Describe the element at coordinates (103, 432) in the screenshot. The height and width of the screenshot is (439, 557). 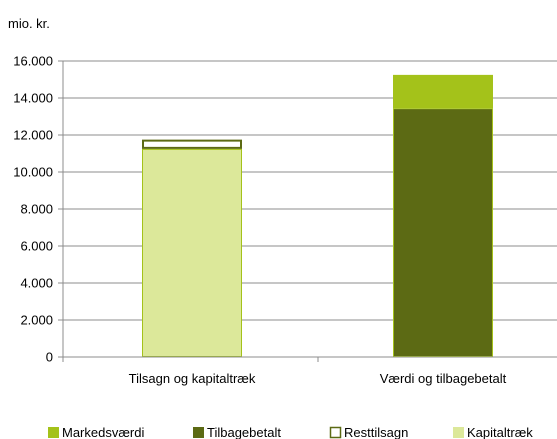
I see `legend-label: Markedsværdi` at that location.